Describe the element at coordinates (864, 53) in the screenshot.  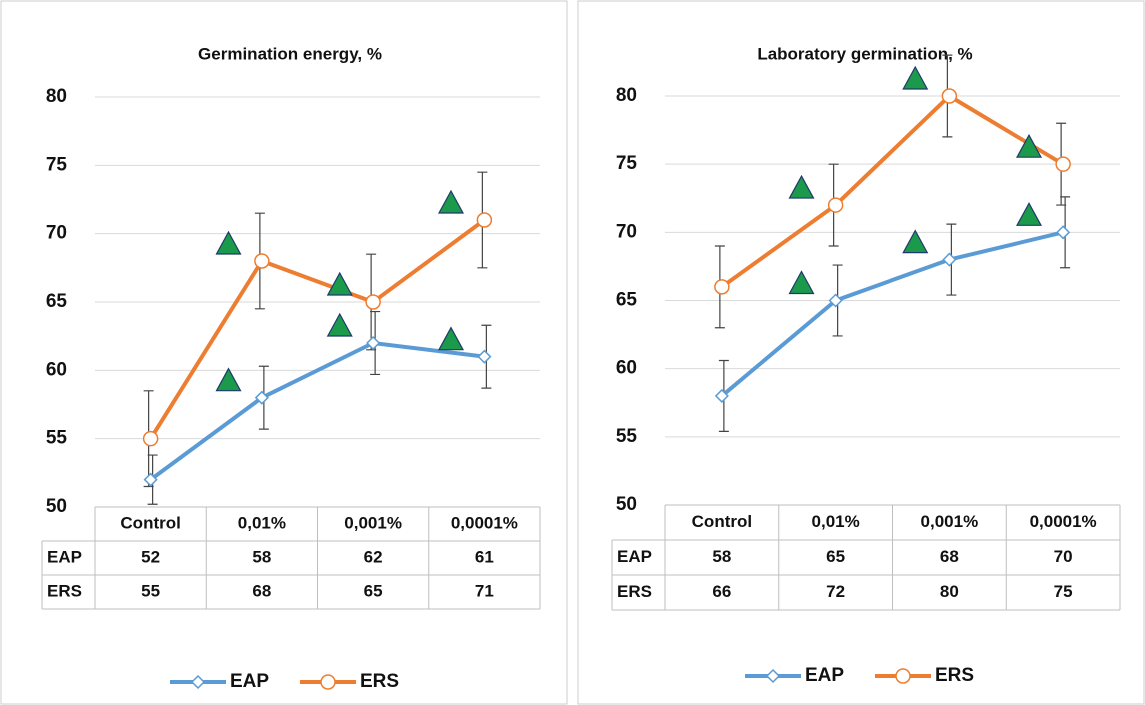
I see `chart-title: Laboratory germination, %` at that location.